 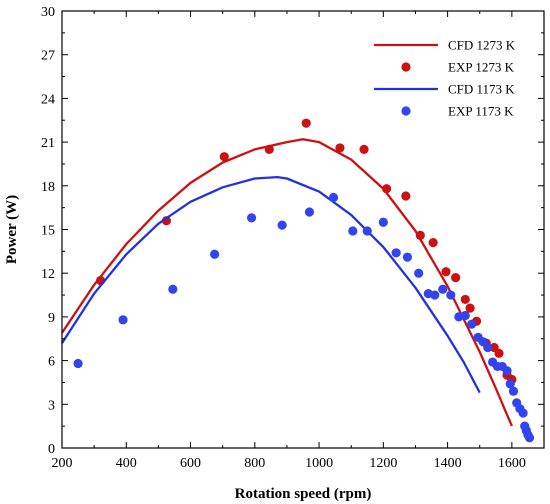 What do you see at coordinates (51, 449) in the screenshot?
I see `y-tick-label: 0` at bounding box center [51, 449].